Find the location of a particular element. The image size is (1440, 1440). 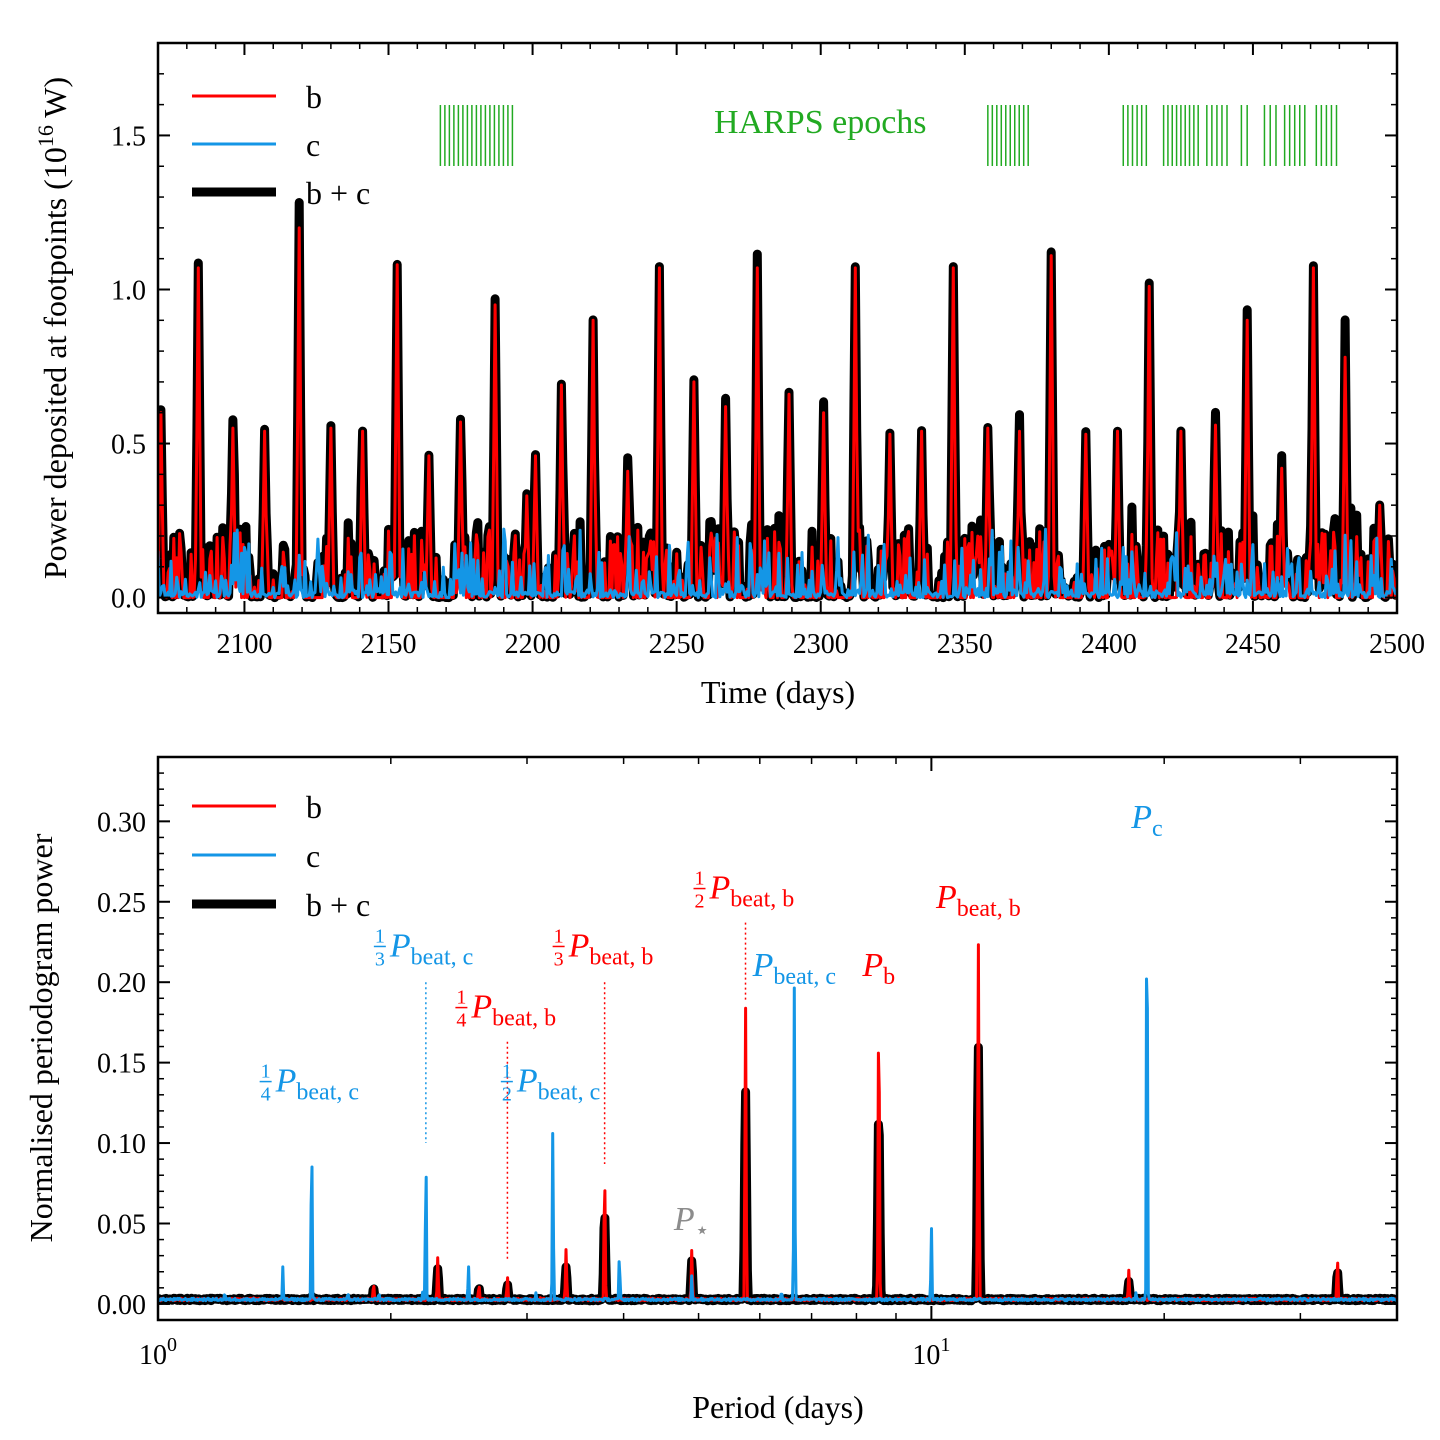

annotation-halfpbeatc: 12 Pbeat, c is located at coordinates (550, 1083).